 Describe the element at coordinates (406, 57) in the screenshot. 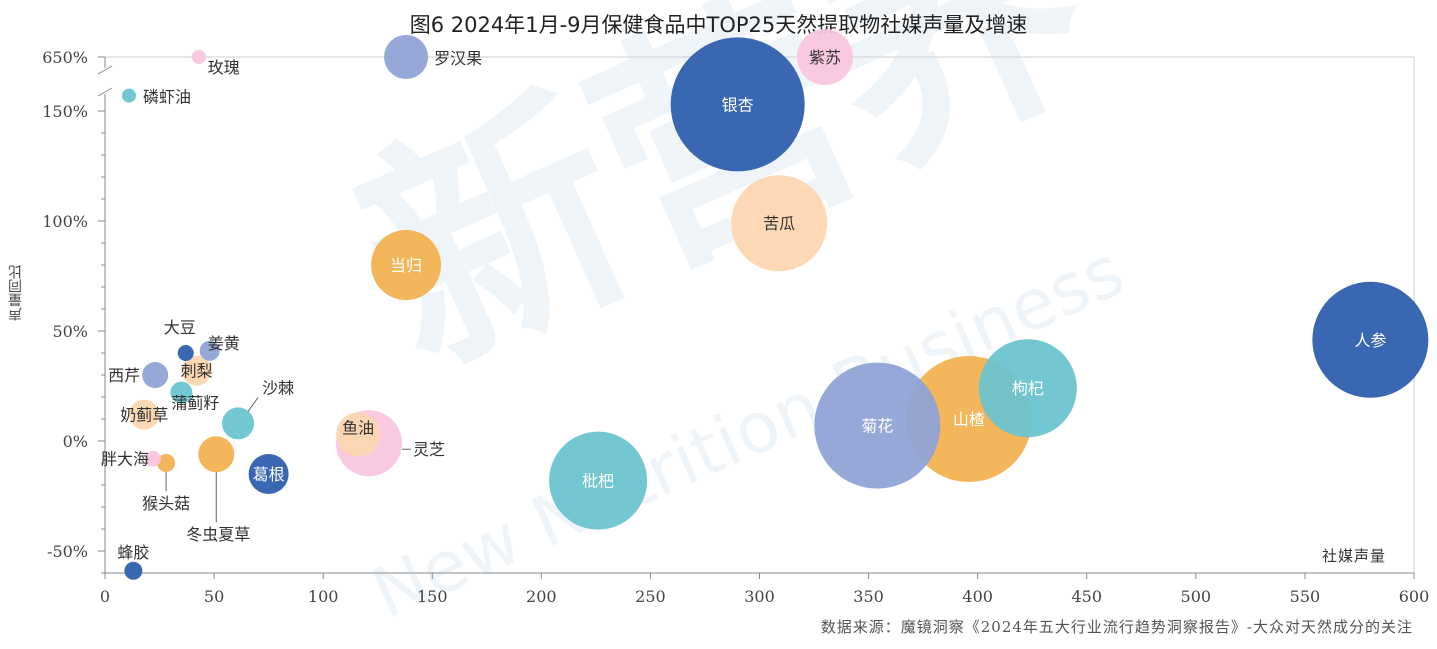

I see `bubble-罗汉果` at that location.